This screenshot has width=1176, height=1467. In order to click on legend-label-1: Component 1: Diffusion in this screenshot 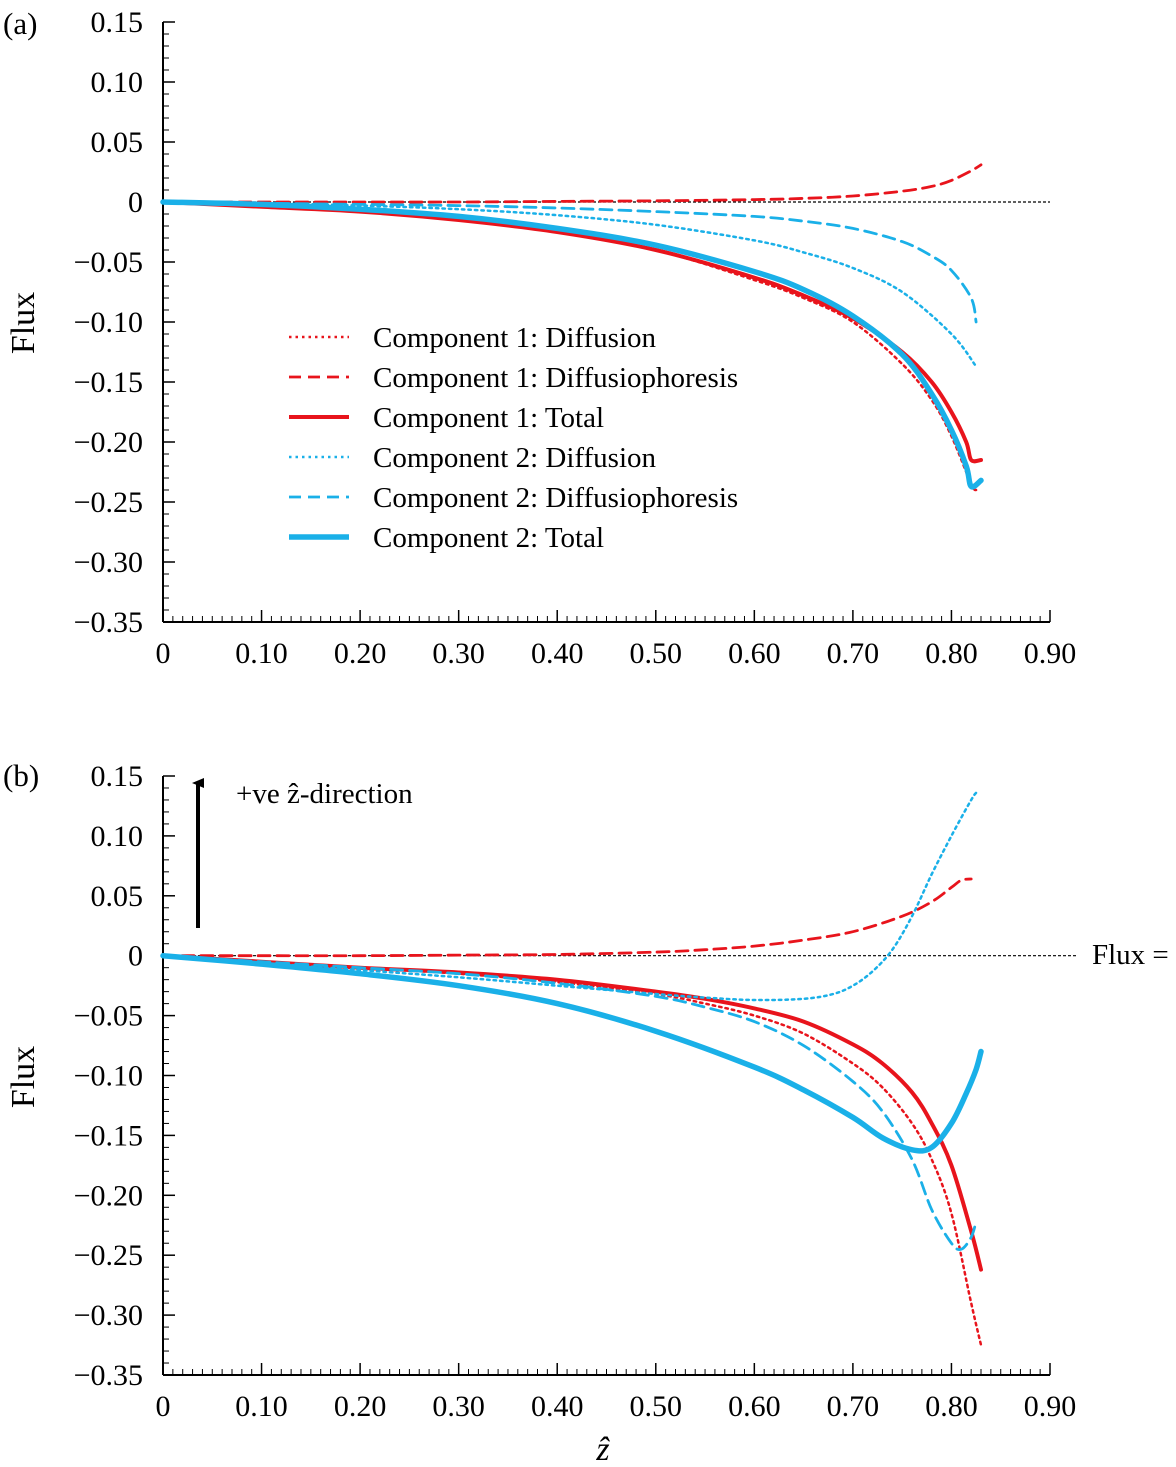, I will do `click(515, 338)`.